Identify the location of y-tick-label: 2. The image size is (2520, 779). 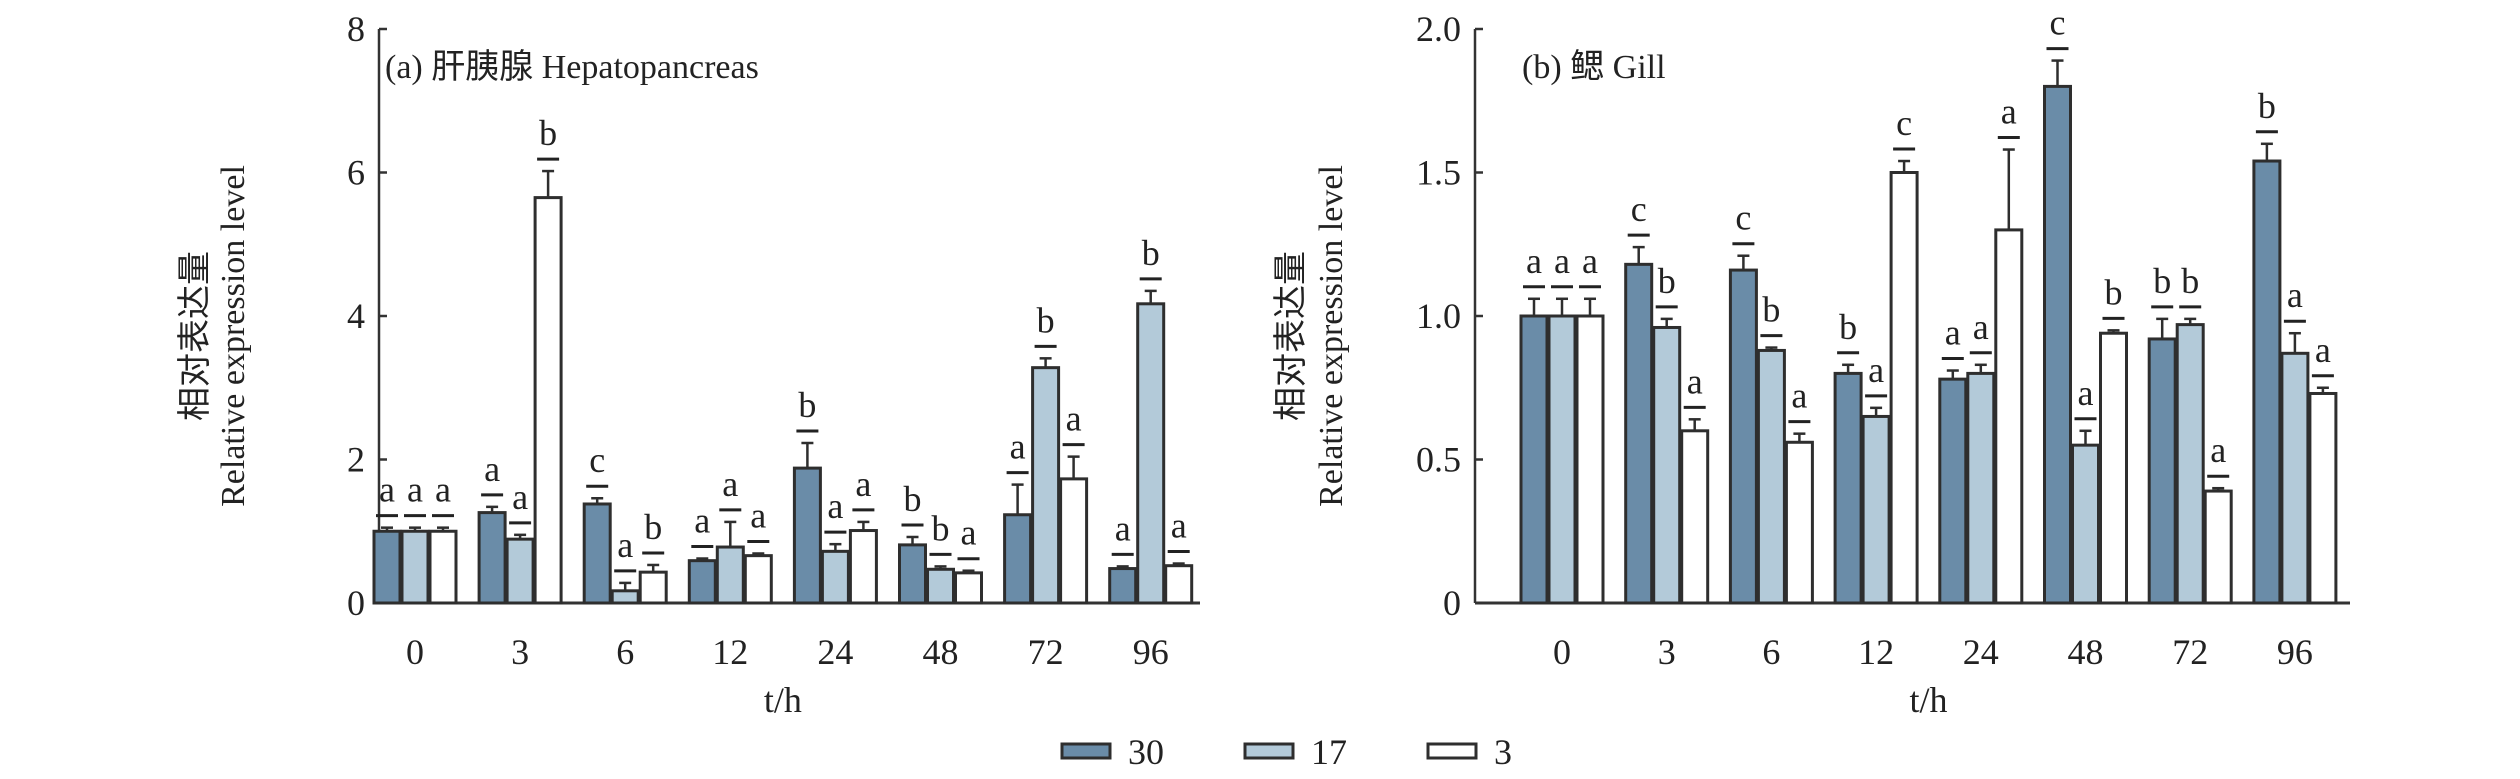
(356, 460).